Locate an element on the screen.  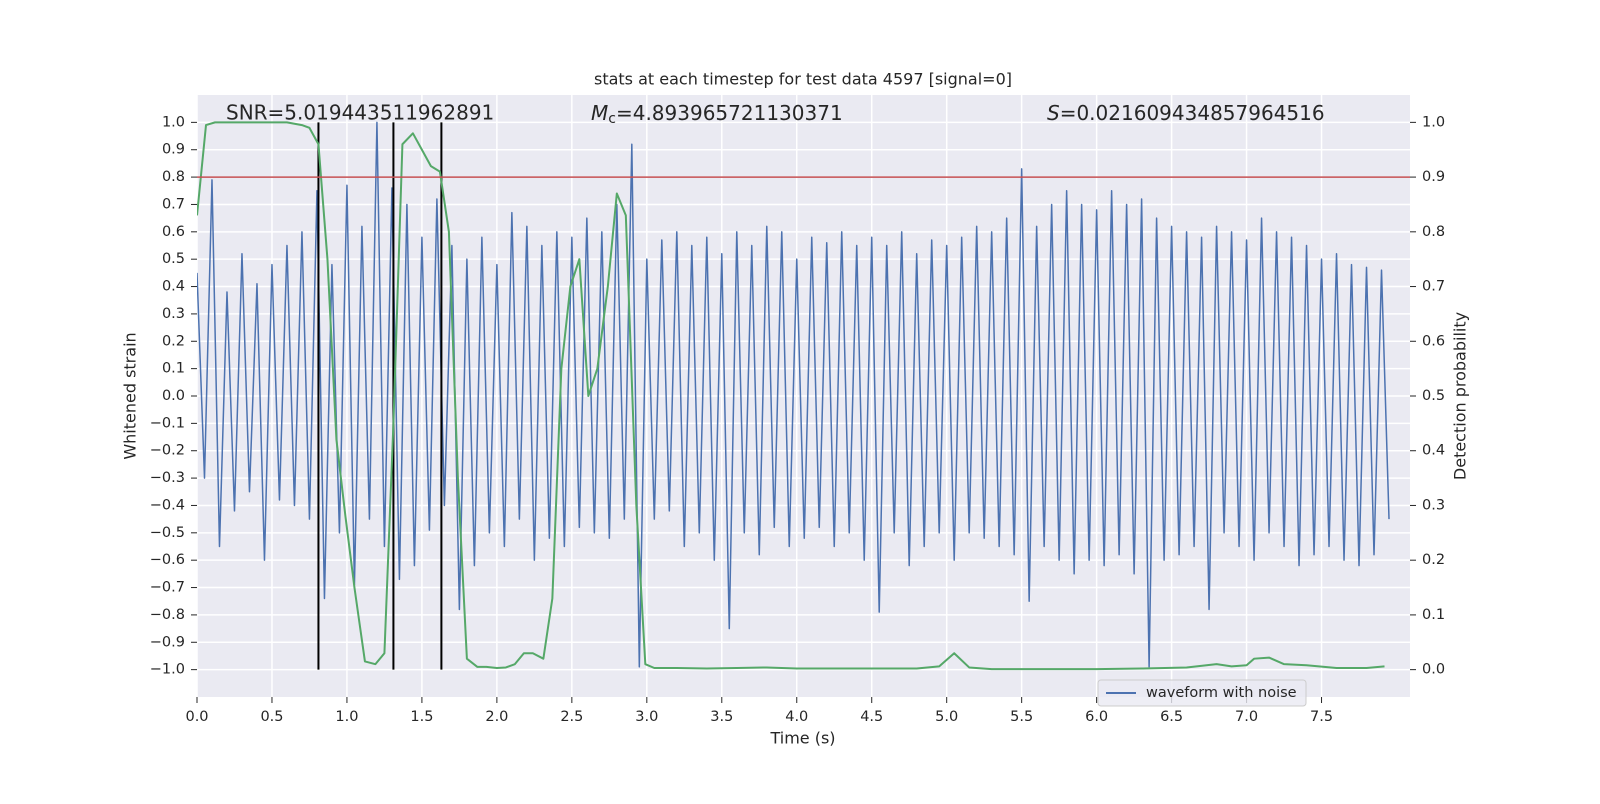
annotation-symbol: S is located at coordinates (1053, 113).